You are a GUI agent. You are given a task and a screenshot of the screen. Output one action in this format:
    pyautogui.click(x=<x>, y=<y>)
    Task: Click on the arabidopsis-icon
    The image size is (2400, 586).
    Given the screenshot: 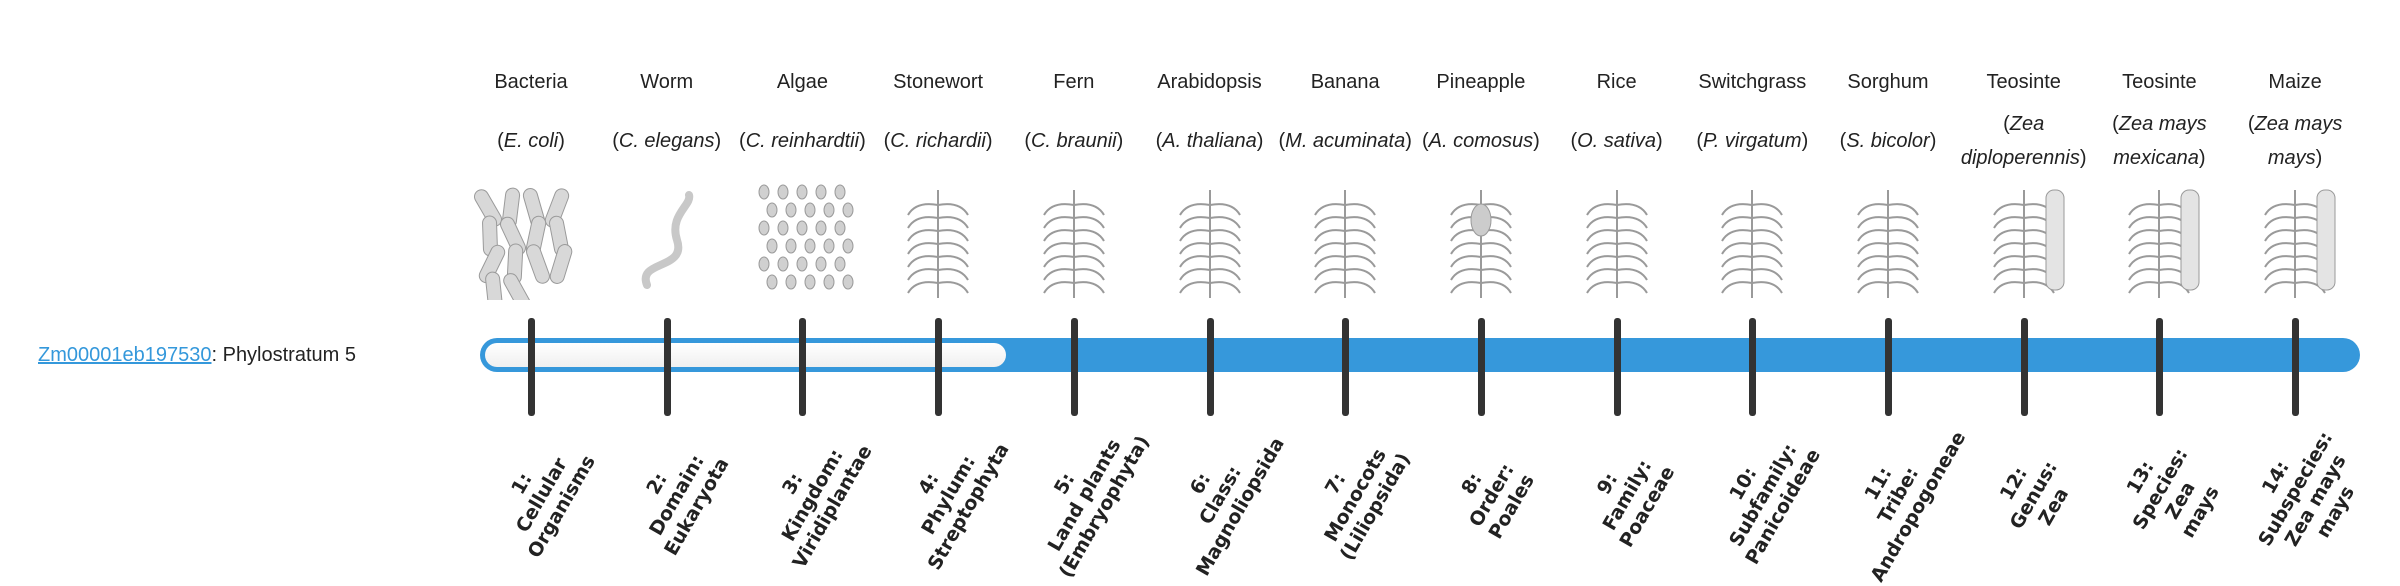 What is the action you would take?
    pyautogui.click(x=1210, y=240)
    